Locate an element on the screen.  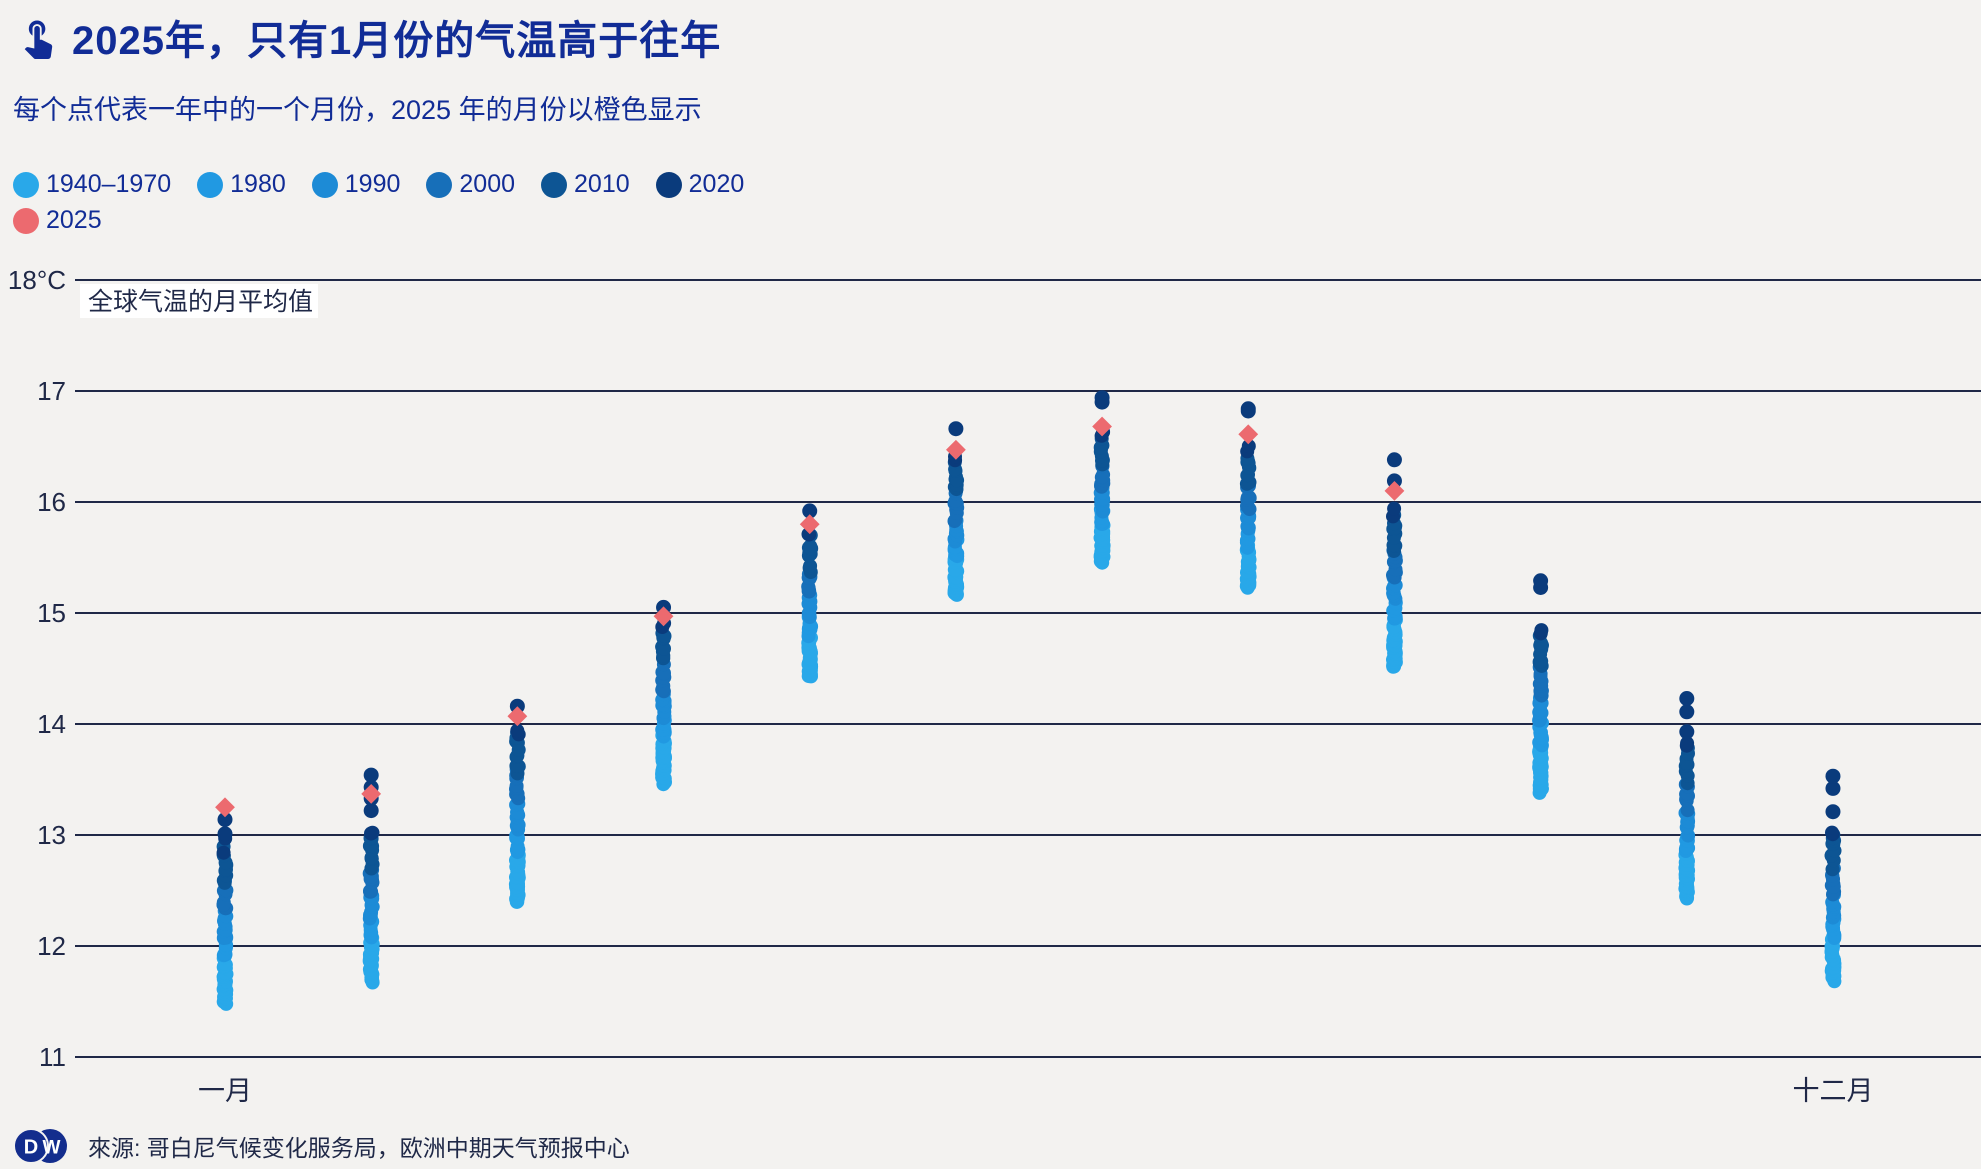
legend-label: 2025 is located at coordinates (74, 220).